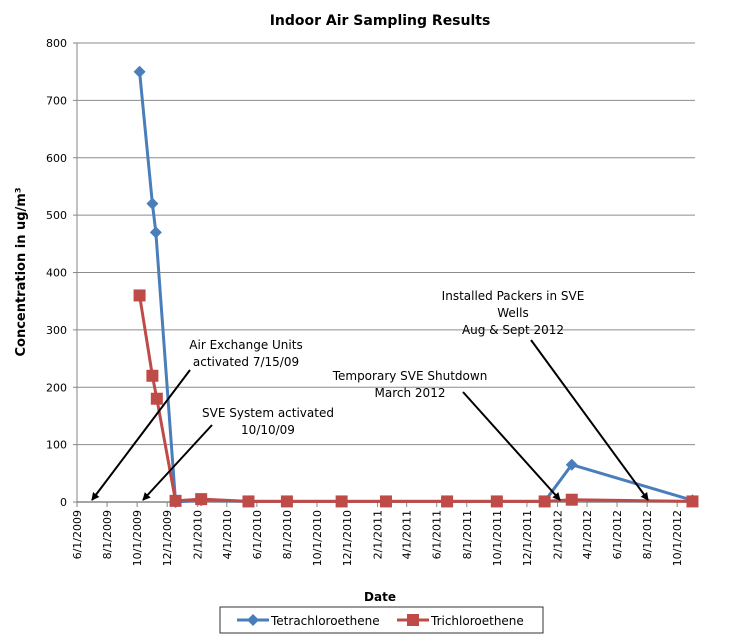 This screenshot has height=644, width=731. Describe the element at coordinates (497, 538) in the screenshot. I see `x-tick-label: 10/1/2011` at that location.